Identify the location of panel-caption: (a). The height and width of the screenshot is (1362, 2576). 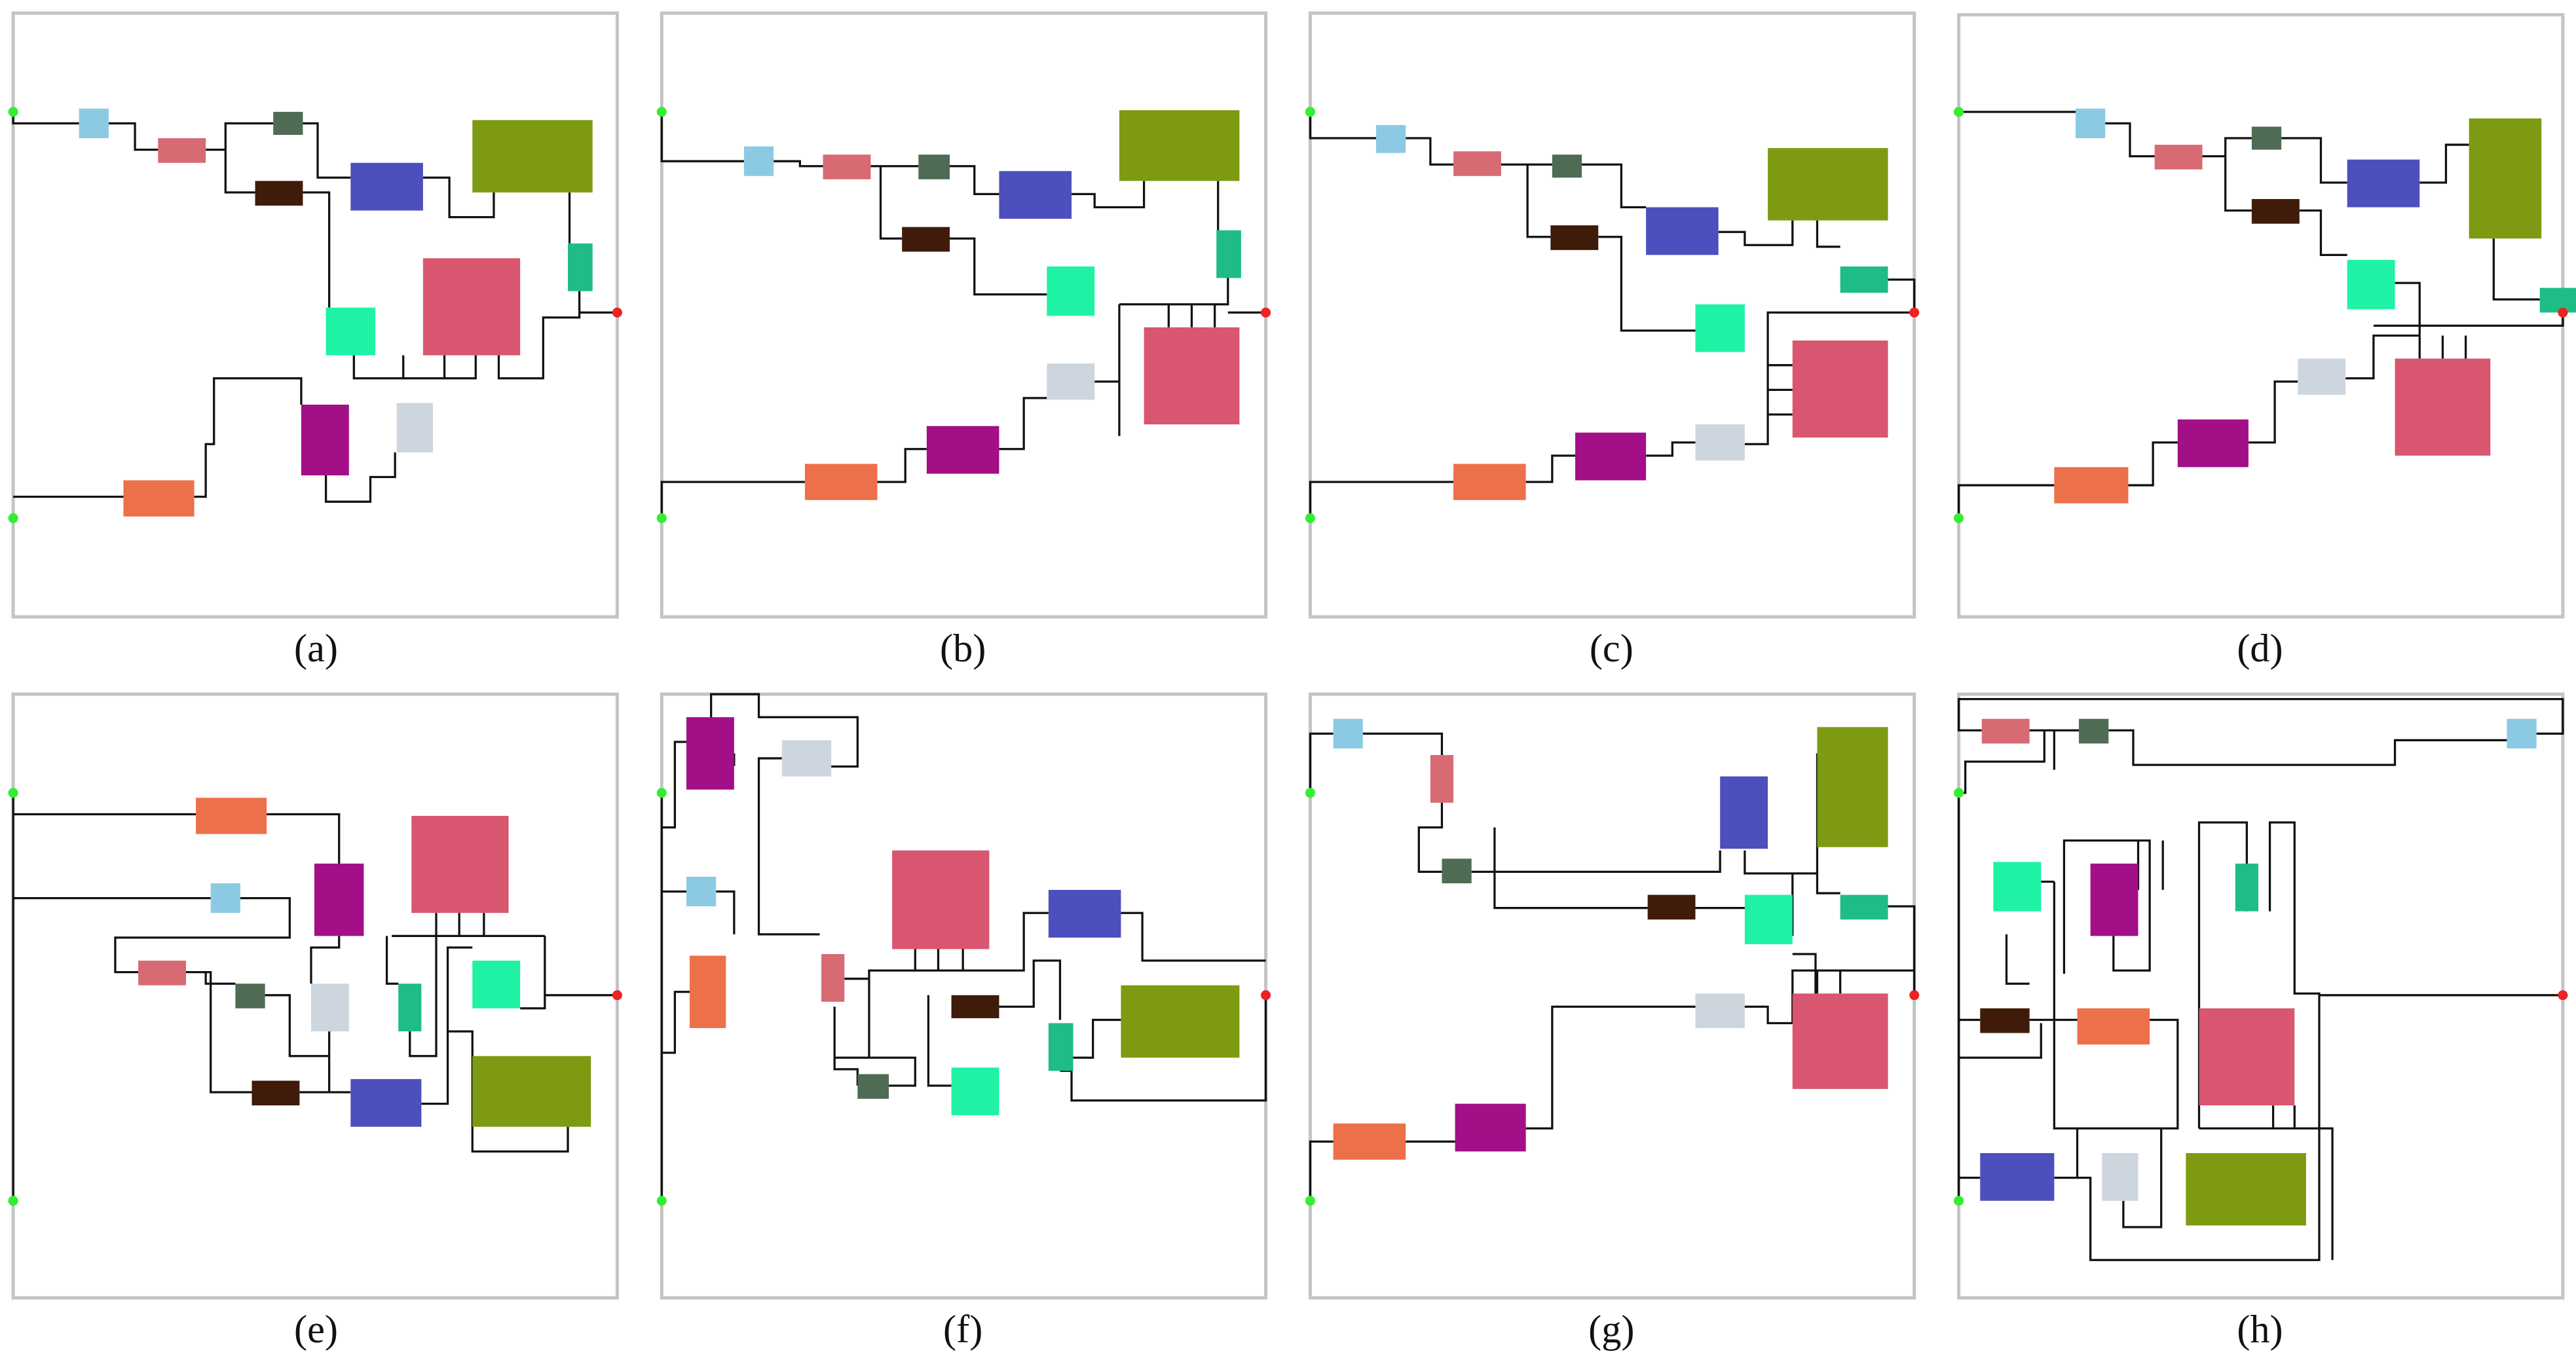
(316, 649).